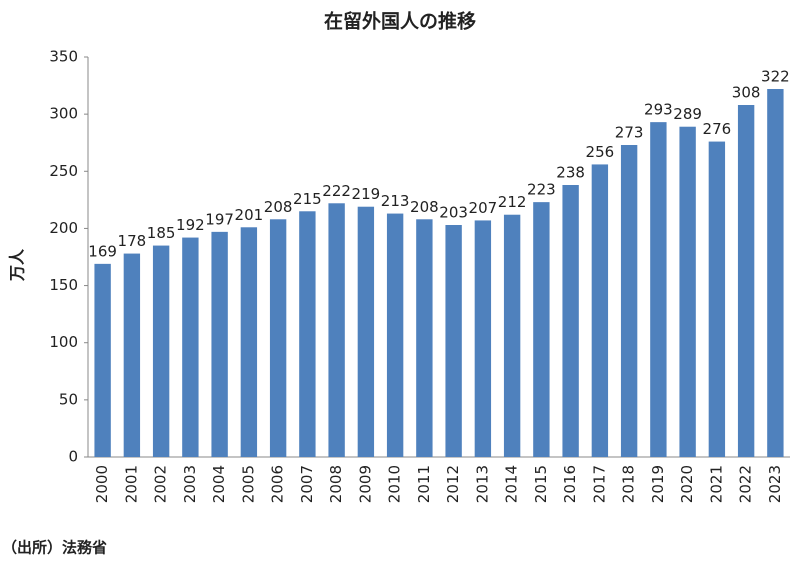  Describe the element at coordinates (63, 171) in the screenshot. I see `y-tick-label: 250` at that location.